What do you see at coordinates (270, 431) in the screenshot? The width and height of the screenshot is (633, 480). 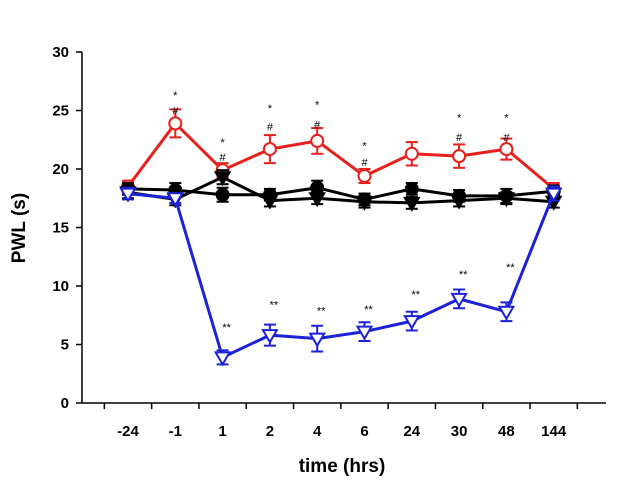 I see `x-tick-label: 2` at bounding box center [270, 431].